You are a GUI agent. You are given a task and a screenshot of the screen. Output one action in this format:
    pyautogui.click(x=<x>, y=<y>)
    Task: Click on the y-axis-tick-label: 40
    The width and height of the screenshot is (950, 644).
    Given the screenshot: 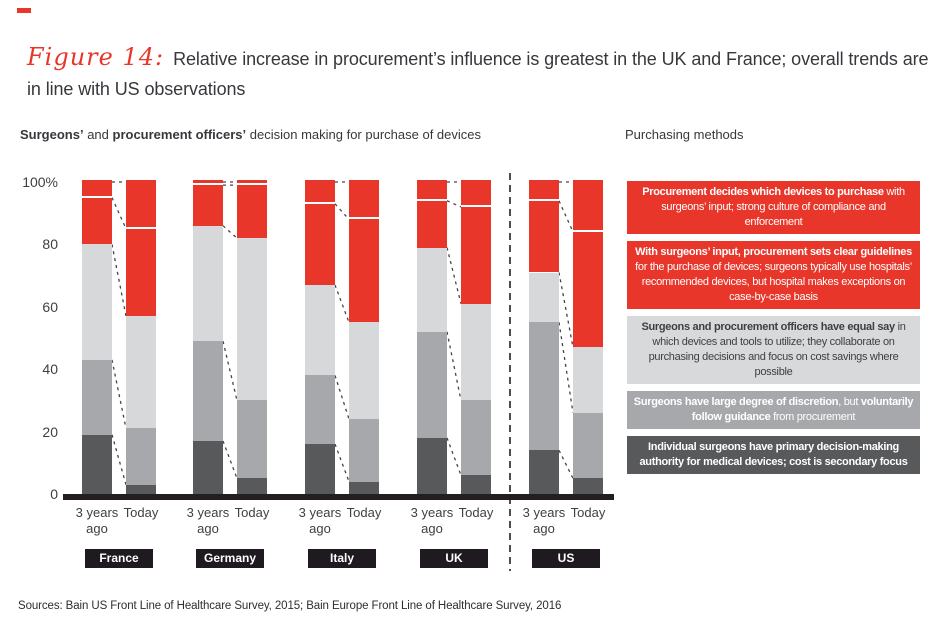 What is the action you would take?
    pyautogui.click(x=50, y=369)
    